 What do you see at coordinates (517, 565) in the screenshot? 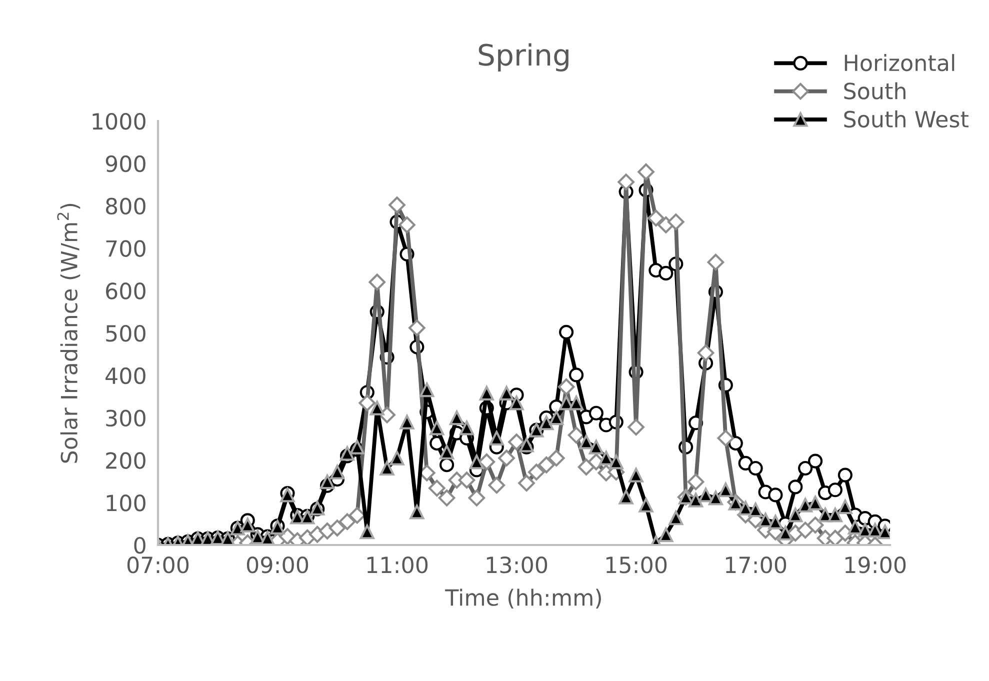
I see `x-tick-label: 13:00` at bounding box center [517, 565].